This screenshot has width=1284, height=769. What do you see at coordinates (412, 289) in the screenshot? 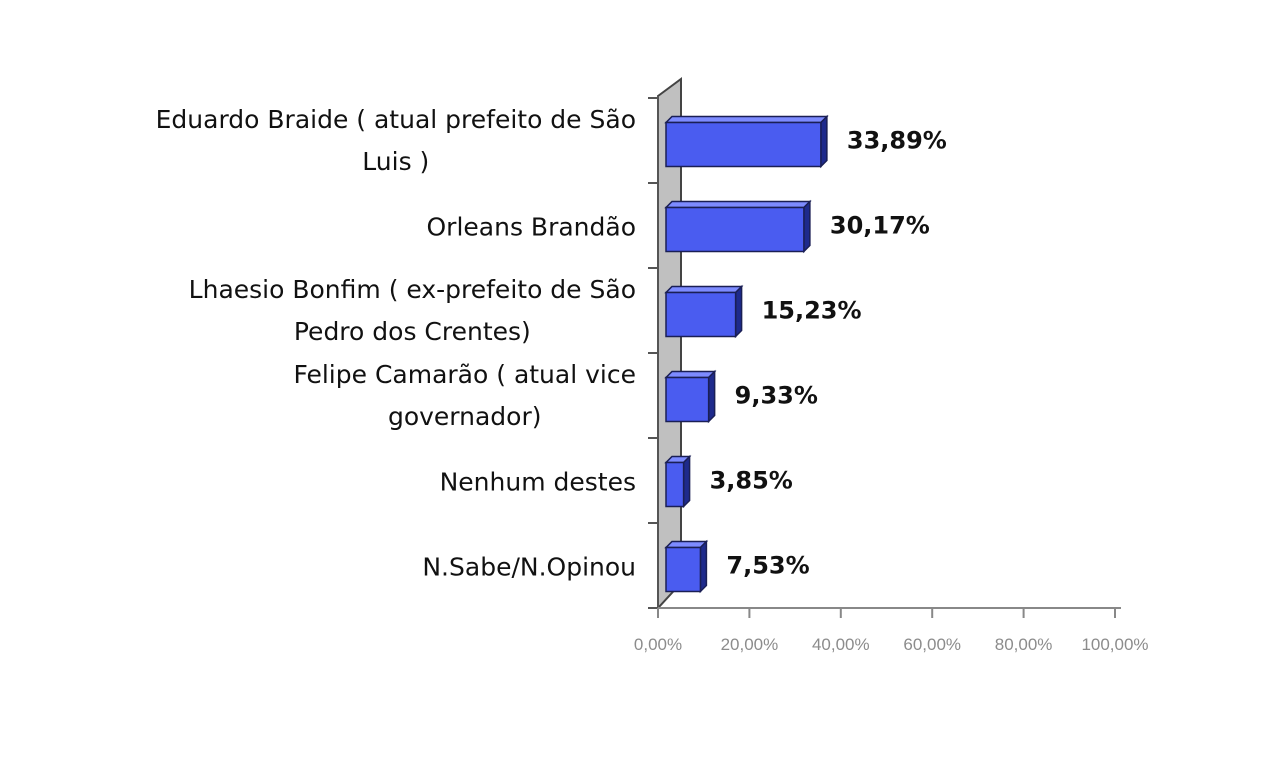
I see `category-label: Lhaesio Bonfim ( ex-prefeito de São` at bounding box center [412, 289].